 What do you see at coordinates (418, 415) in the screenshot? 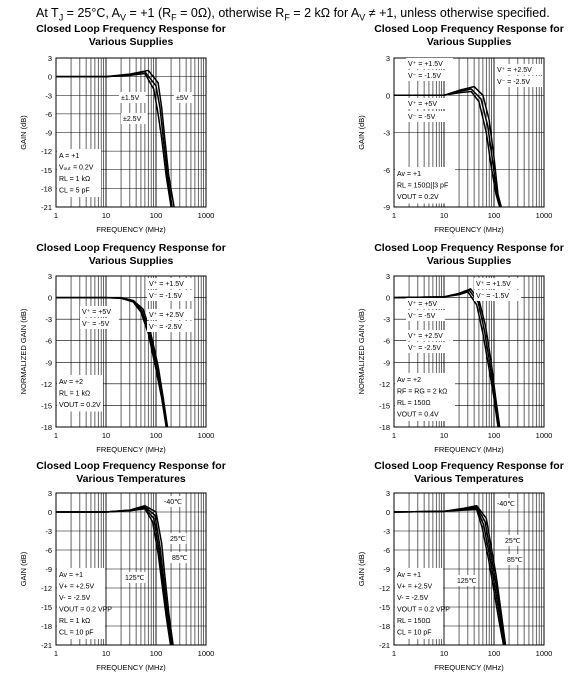
I see `test-condition-note: VOUT = 0.4V` at bounding box center [418, 415].